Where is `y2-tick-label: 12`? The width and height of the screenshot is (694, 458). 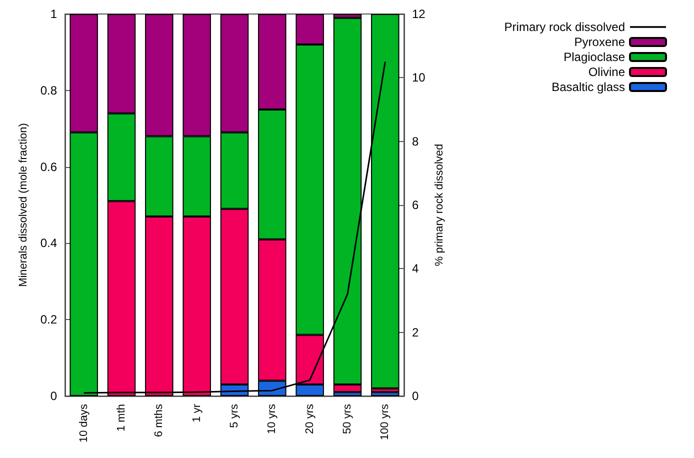
y2-tick-label: 12 is located at coordinates (419, 14).